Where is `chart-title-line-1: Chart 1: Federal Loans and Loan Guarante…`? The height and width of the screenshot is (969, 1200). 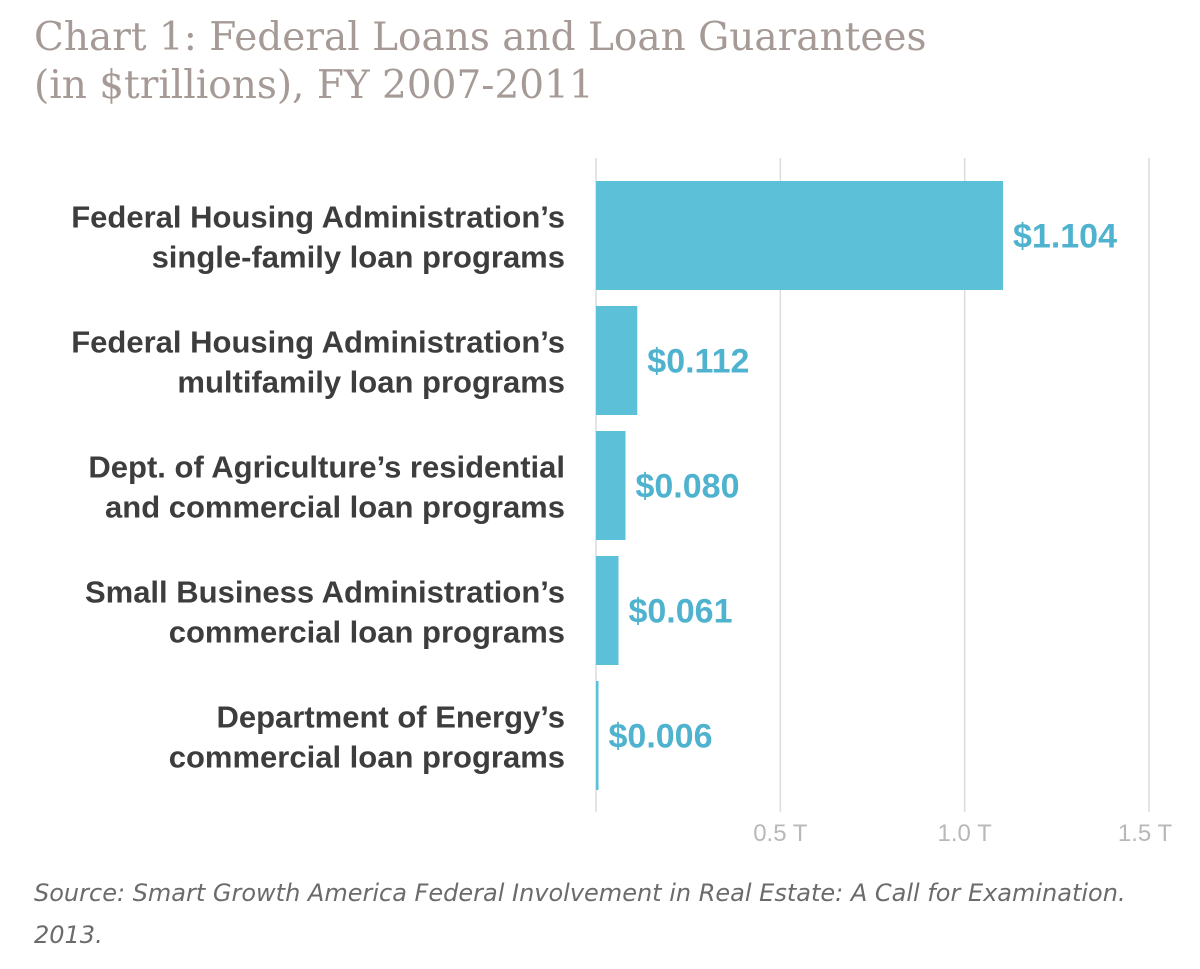 chart-title-line-1: Chart 1: Federal Loans and Loan Guarante… is located at coordinates (480, 37).